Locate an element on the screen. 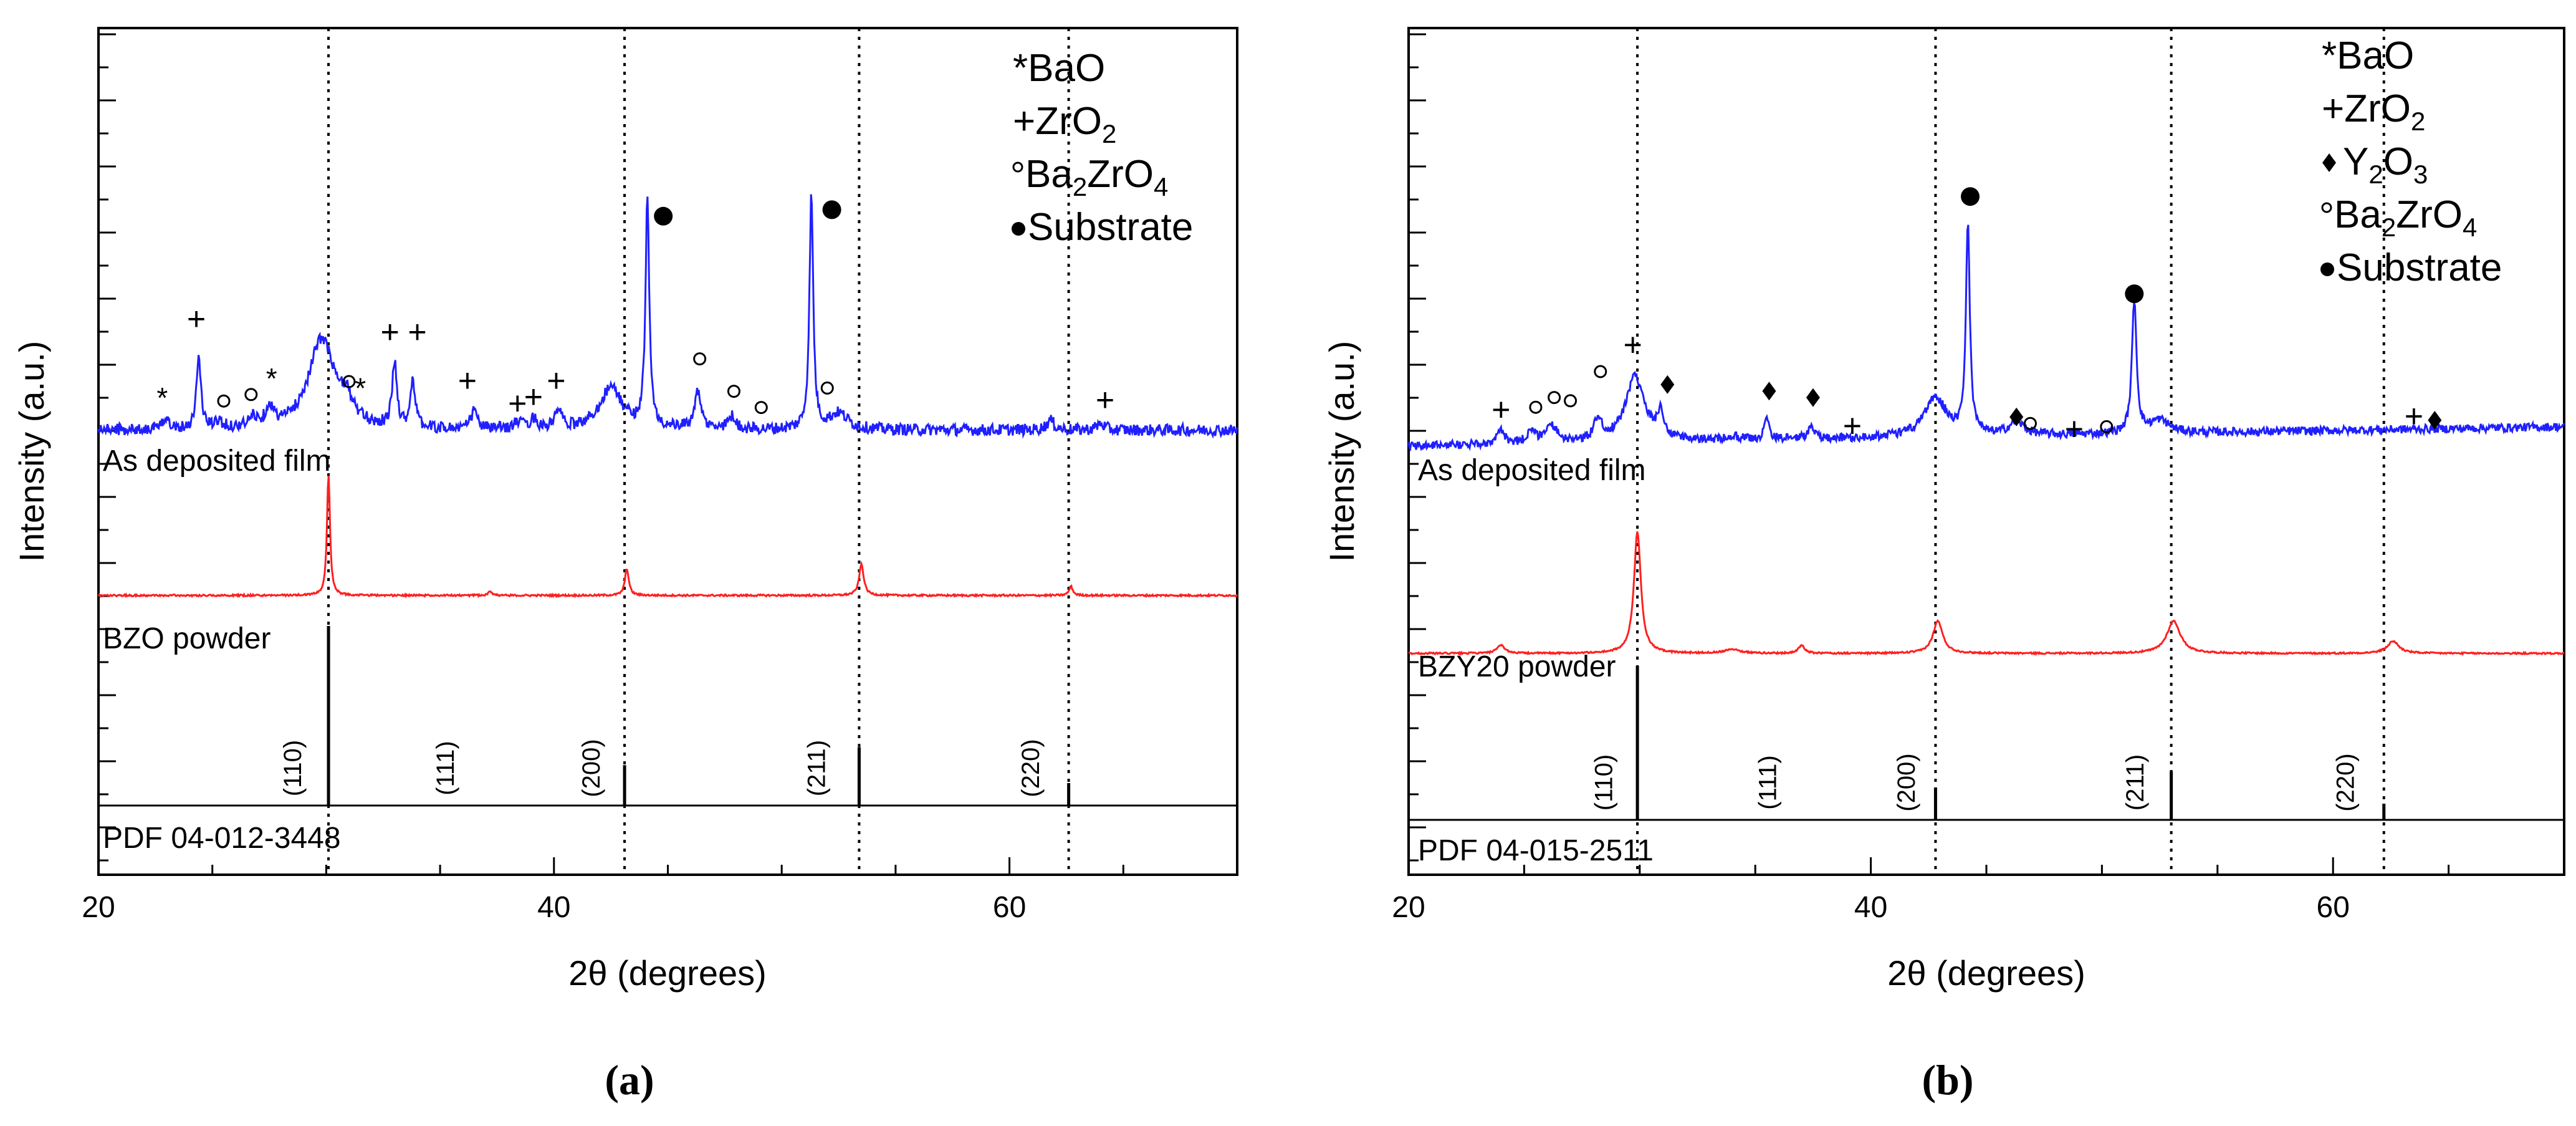  y-axis-label-b: Intensity (a.u.) is located at coordinates (1341, 451).